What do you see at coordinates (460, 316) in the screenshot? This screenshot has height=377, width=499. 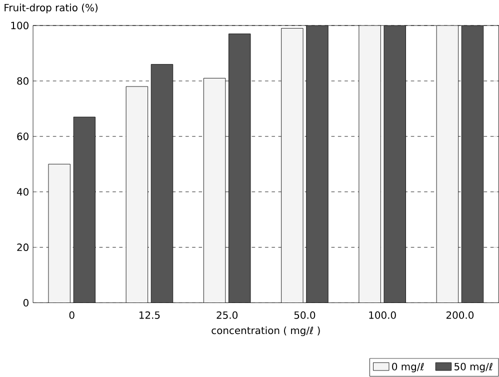 I see `x-tick-label: 200.0` at bounding box center [460, 316].